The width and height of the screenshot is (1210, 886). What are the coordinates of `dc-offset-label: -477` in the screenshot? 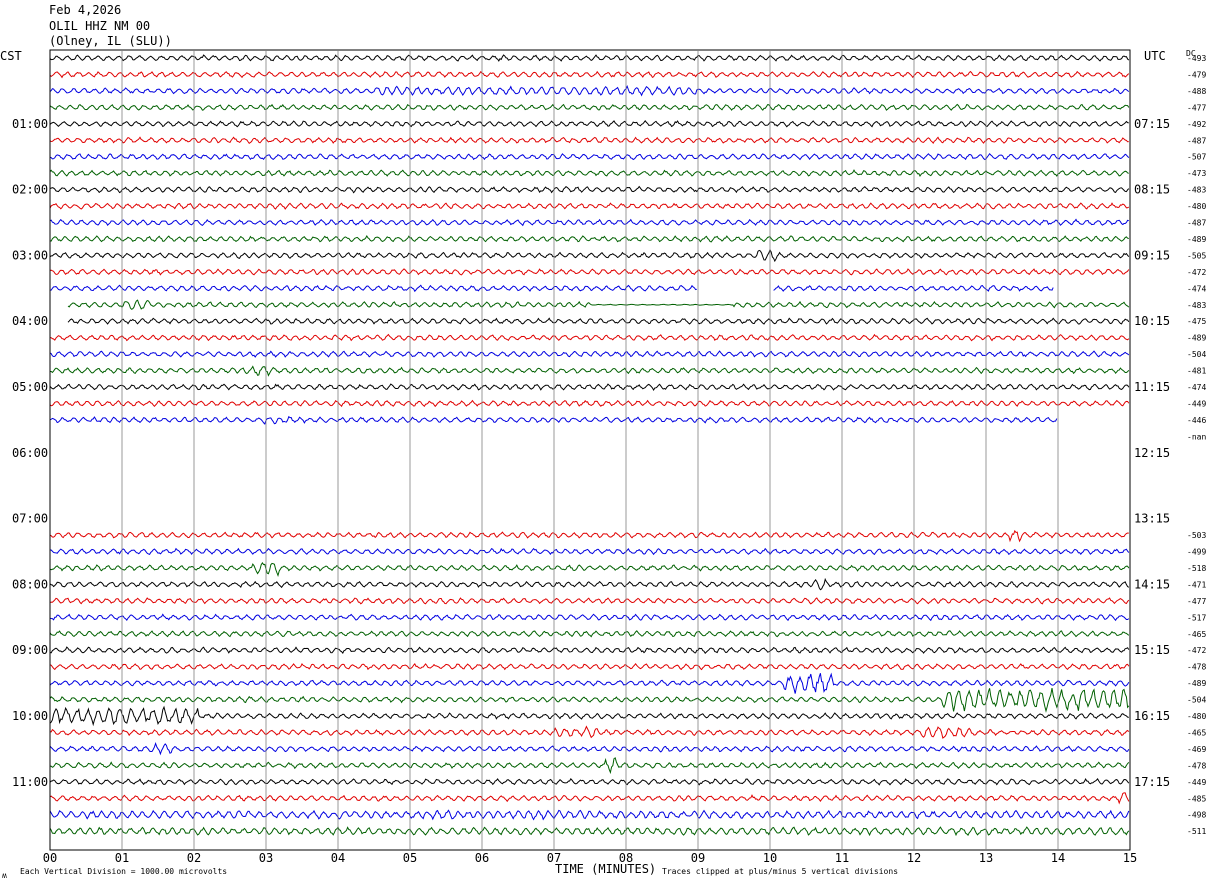 It's located at (1196, 601).